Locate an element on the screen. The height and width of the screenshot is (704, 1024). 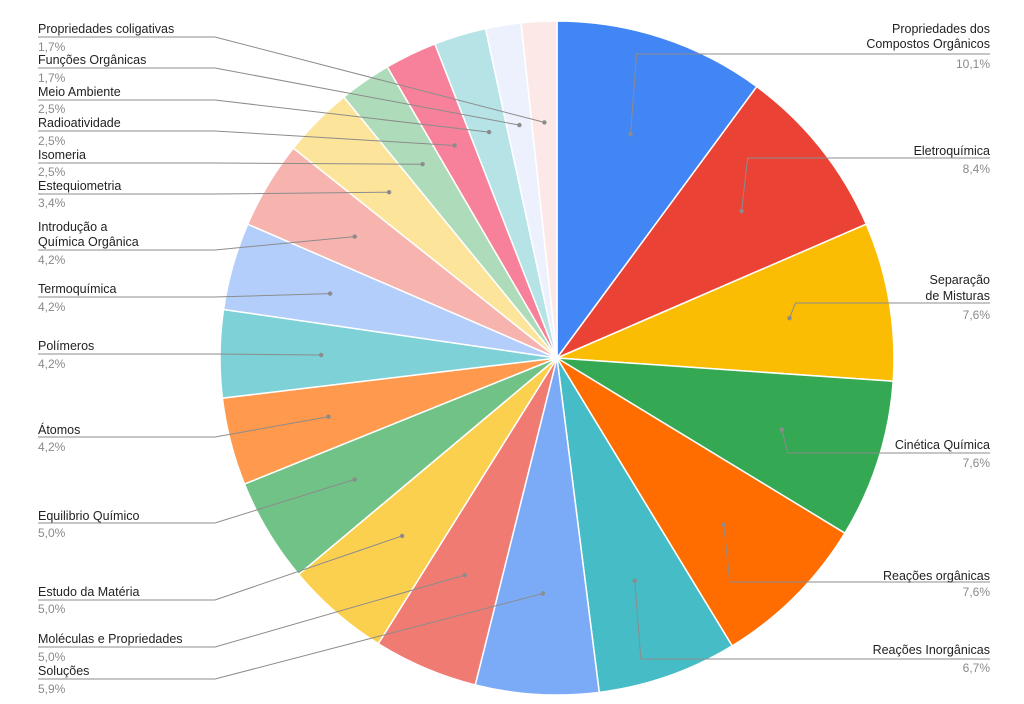
slice-label: Equilibrio Químico is located at coordinates (88, 516).